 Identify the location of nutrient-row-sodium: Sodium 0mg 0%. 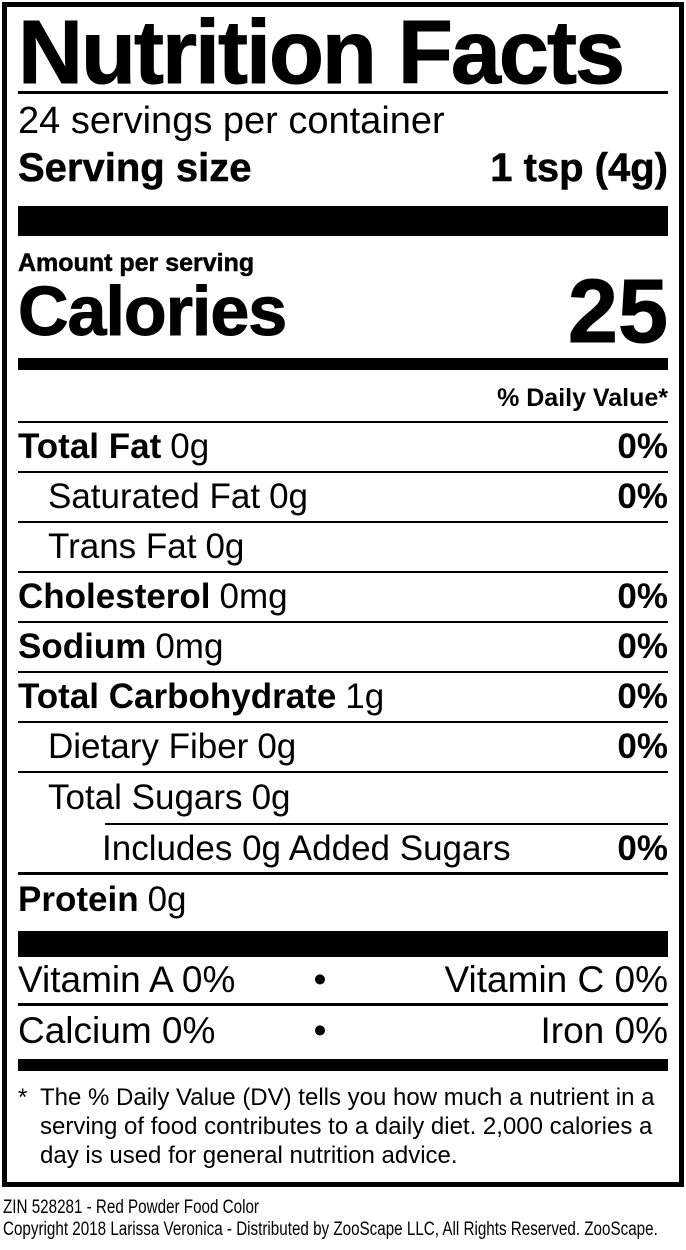
(343, 648).